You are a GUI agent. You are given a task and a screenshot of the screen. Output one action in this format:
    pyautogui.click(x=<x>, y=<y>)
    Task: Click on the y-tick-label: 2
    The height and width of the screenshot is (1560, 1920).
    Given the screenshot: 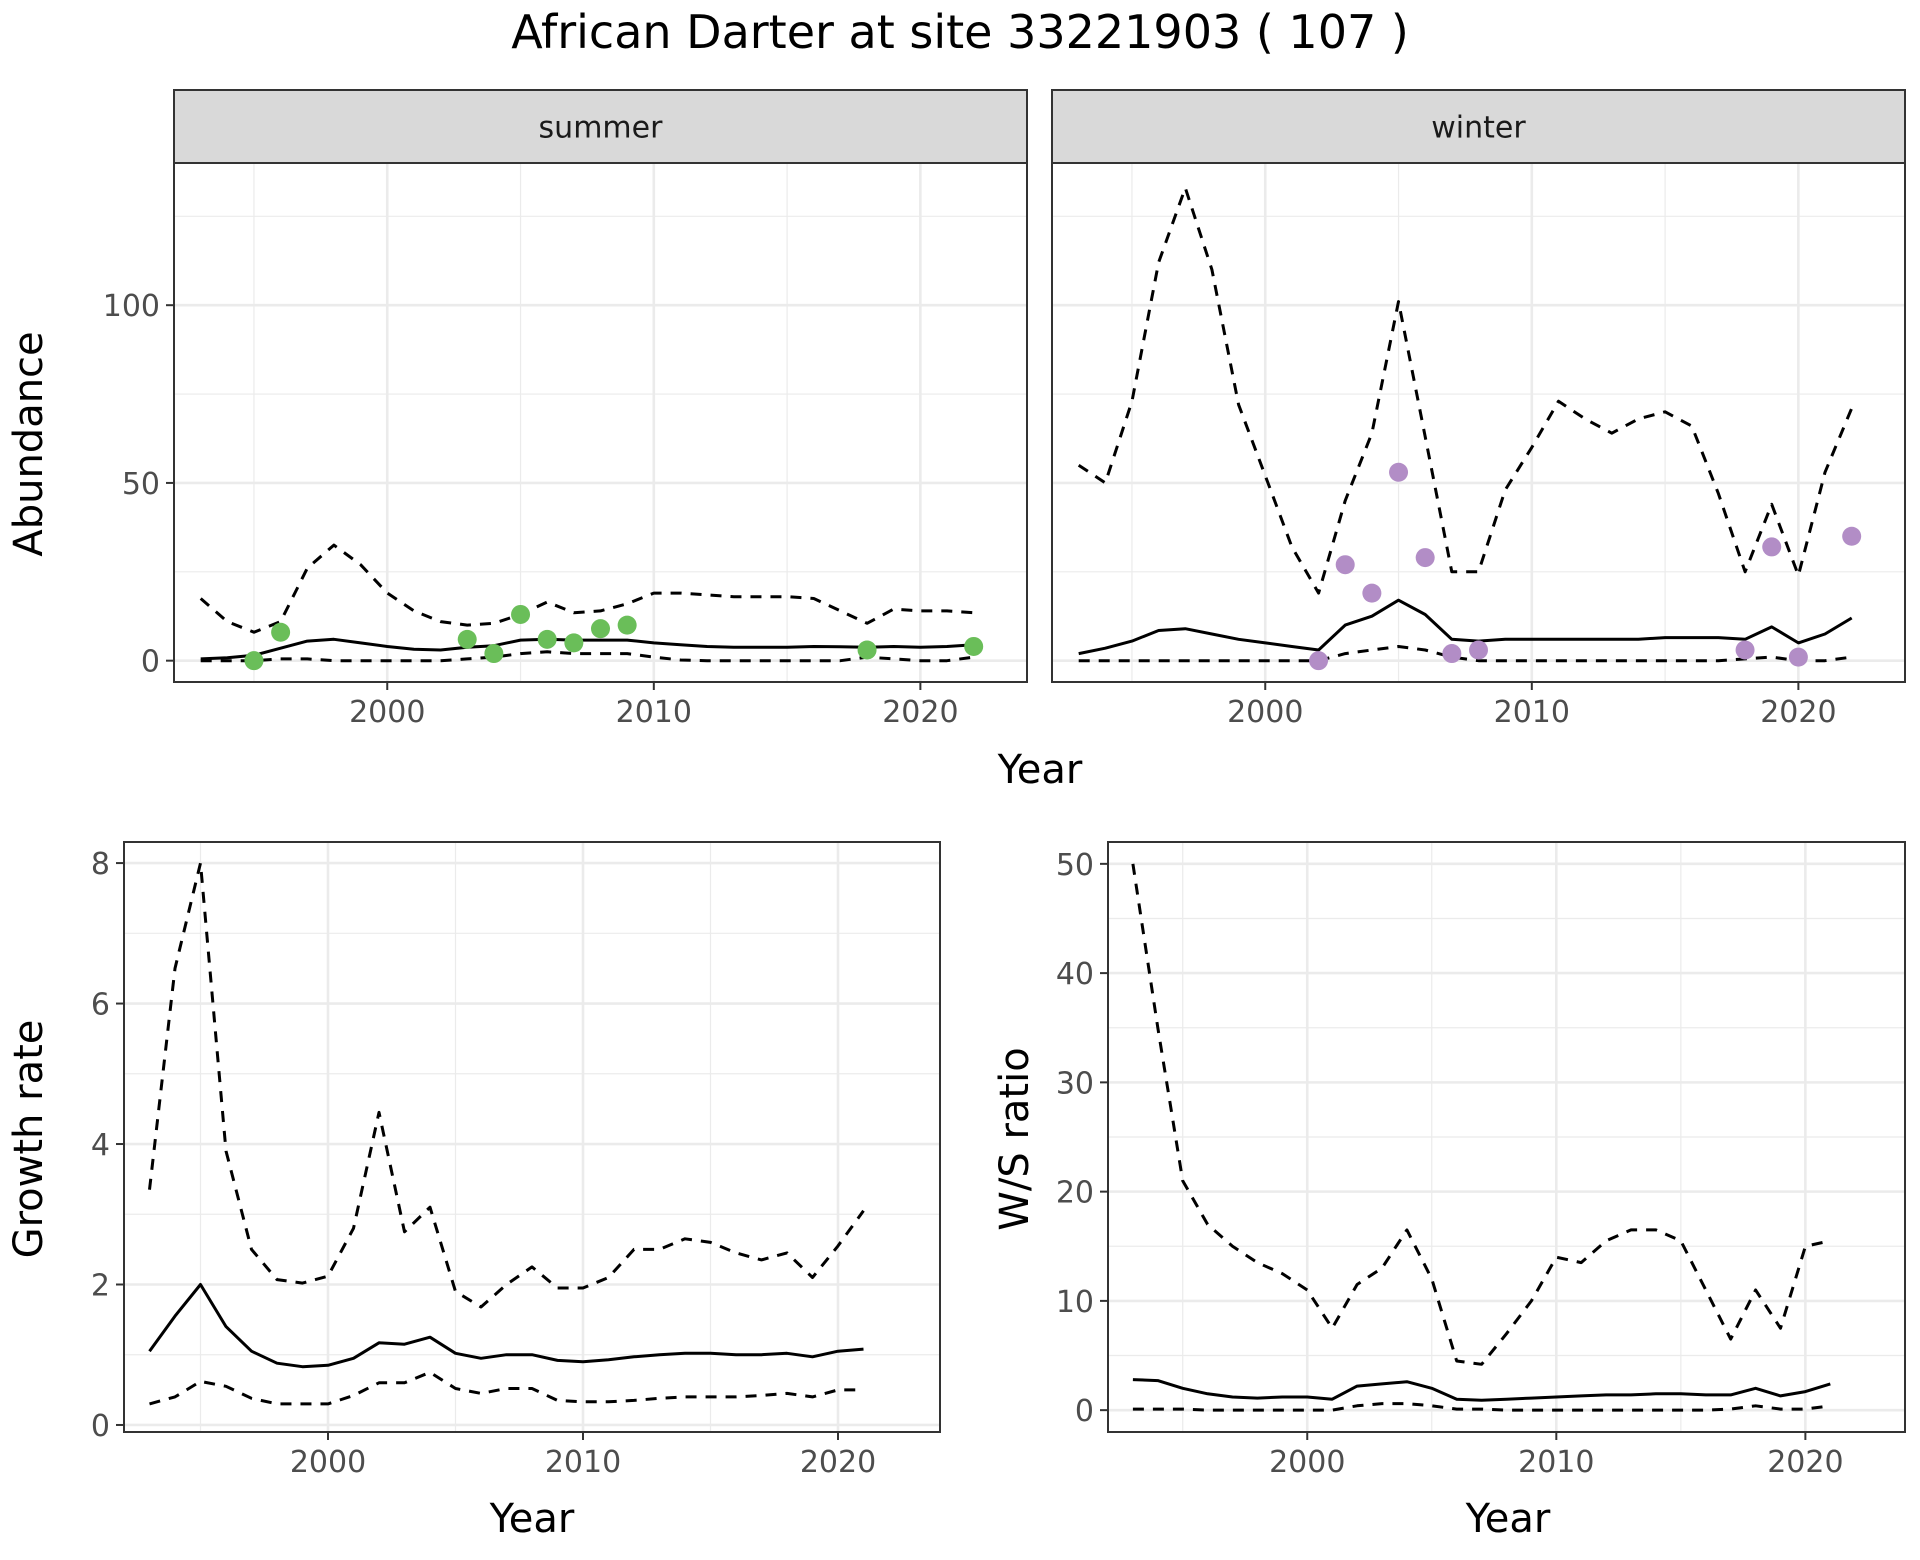 What is the action you would take?
    pyautogui.click(x=100, y=1286)
    